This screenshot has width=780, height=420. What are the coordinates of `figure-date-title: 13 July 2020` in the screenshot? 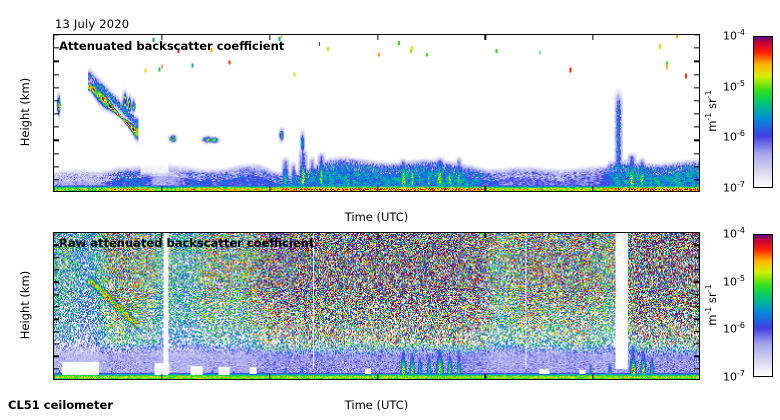 It's located at (92, 24).